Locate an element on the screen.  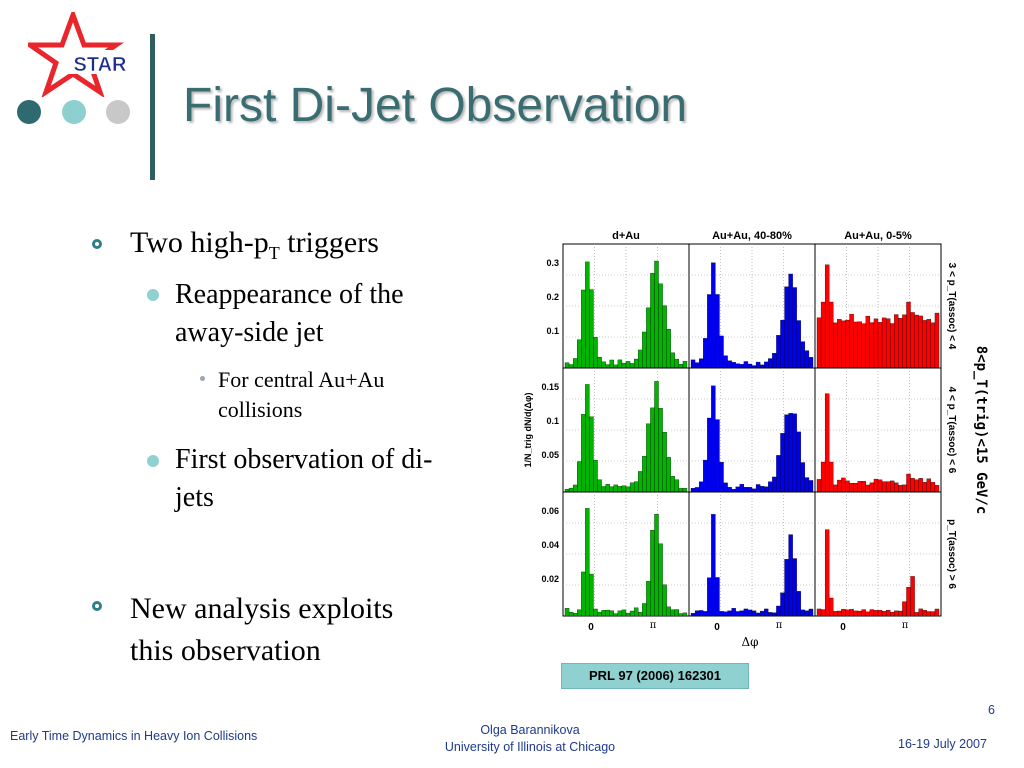
y-tick-label: 0.04 is located at coordinates (550, 545).